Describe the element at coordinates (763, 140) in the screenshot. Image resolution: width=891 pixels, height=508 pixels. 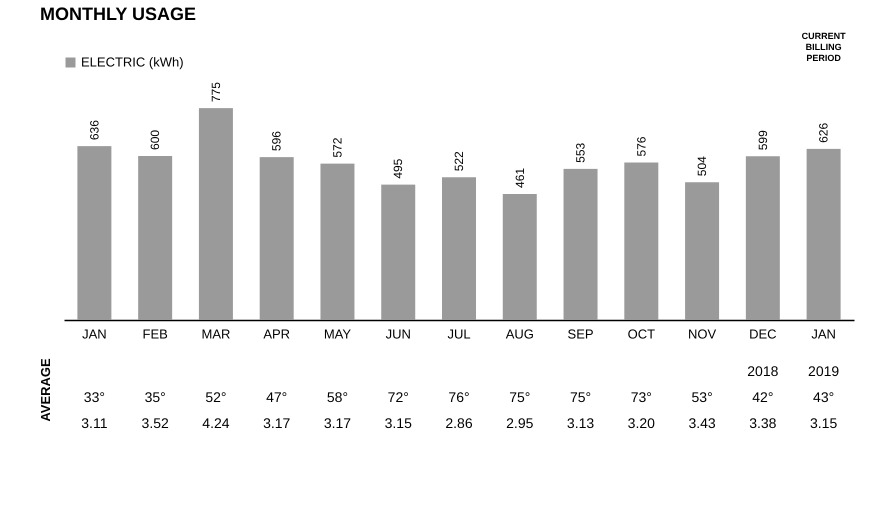
I see `data-label: 599` at that location.